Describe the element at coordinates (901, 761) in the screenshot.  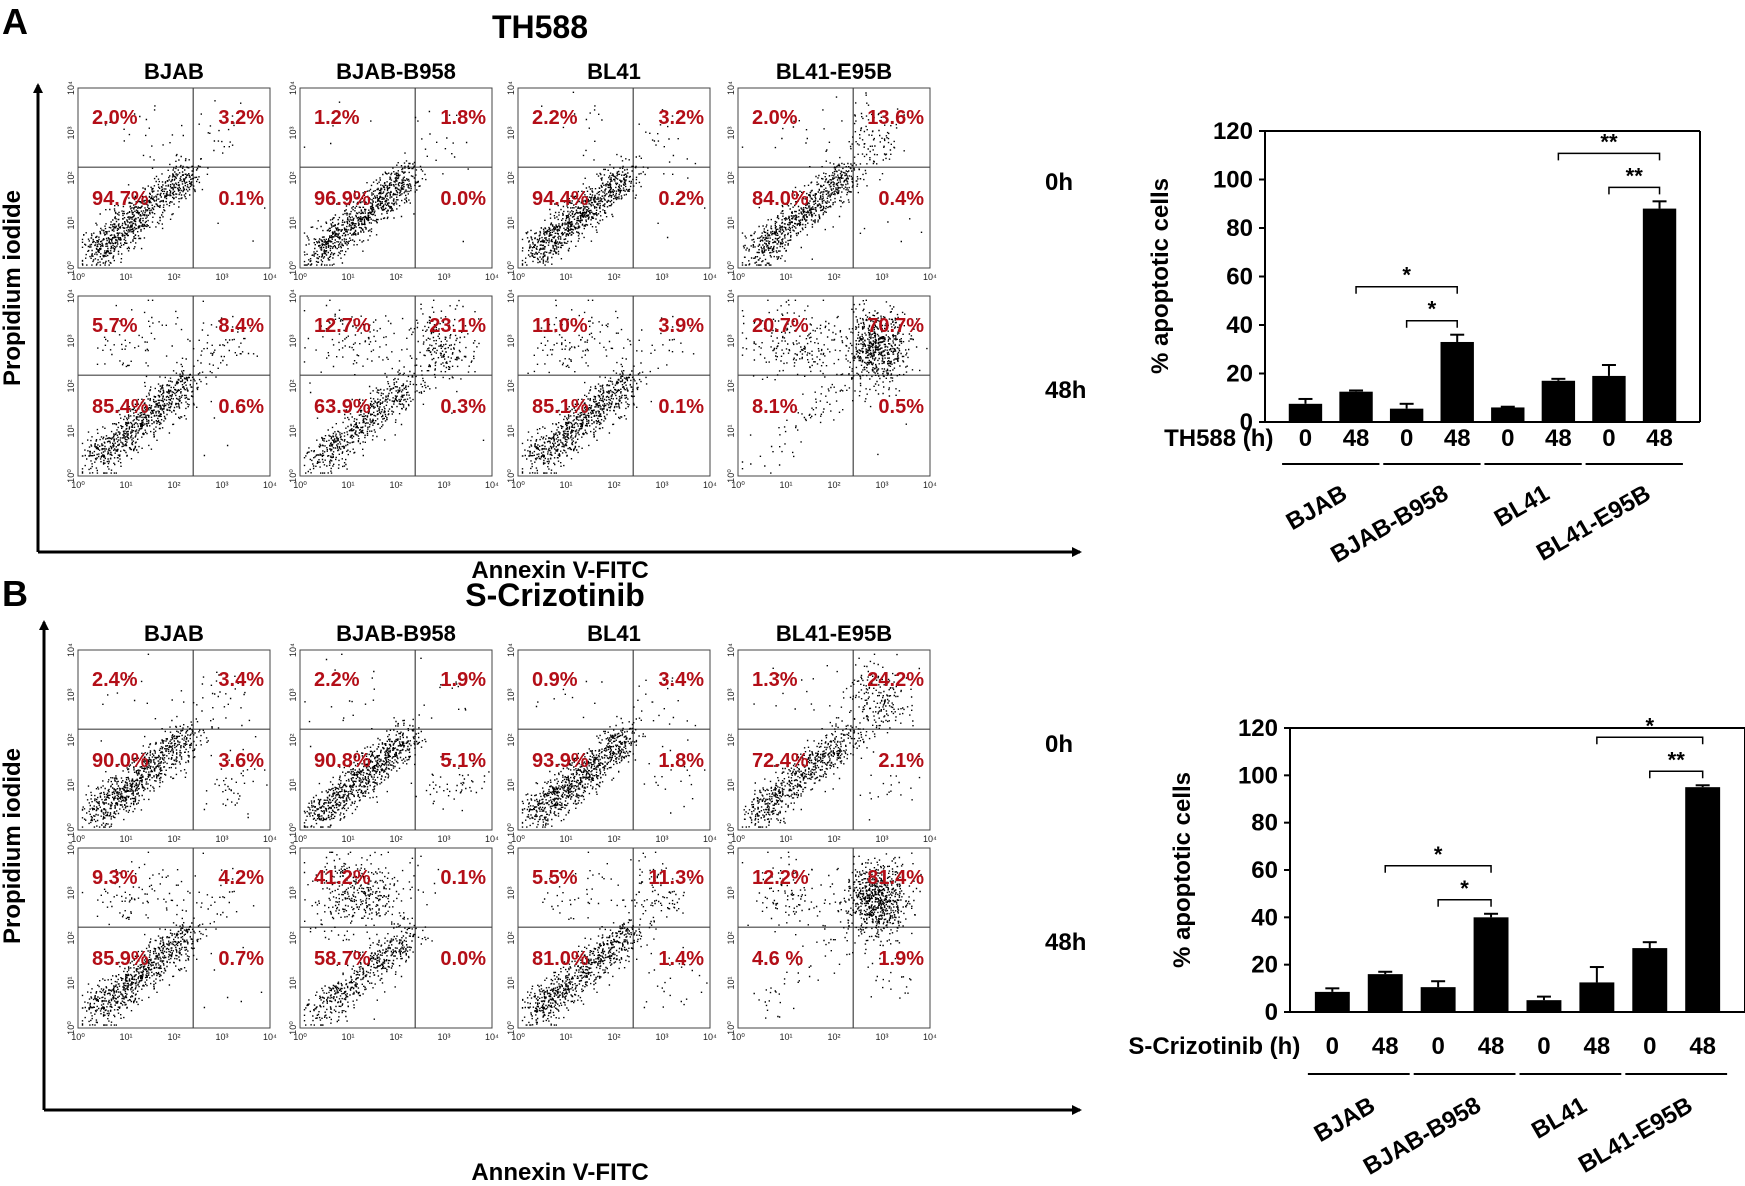
I see `quadrant-lower-right: 2.1%` at that location.